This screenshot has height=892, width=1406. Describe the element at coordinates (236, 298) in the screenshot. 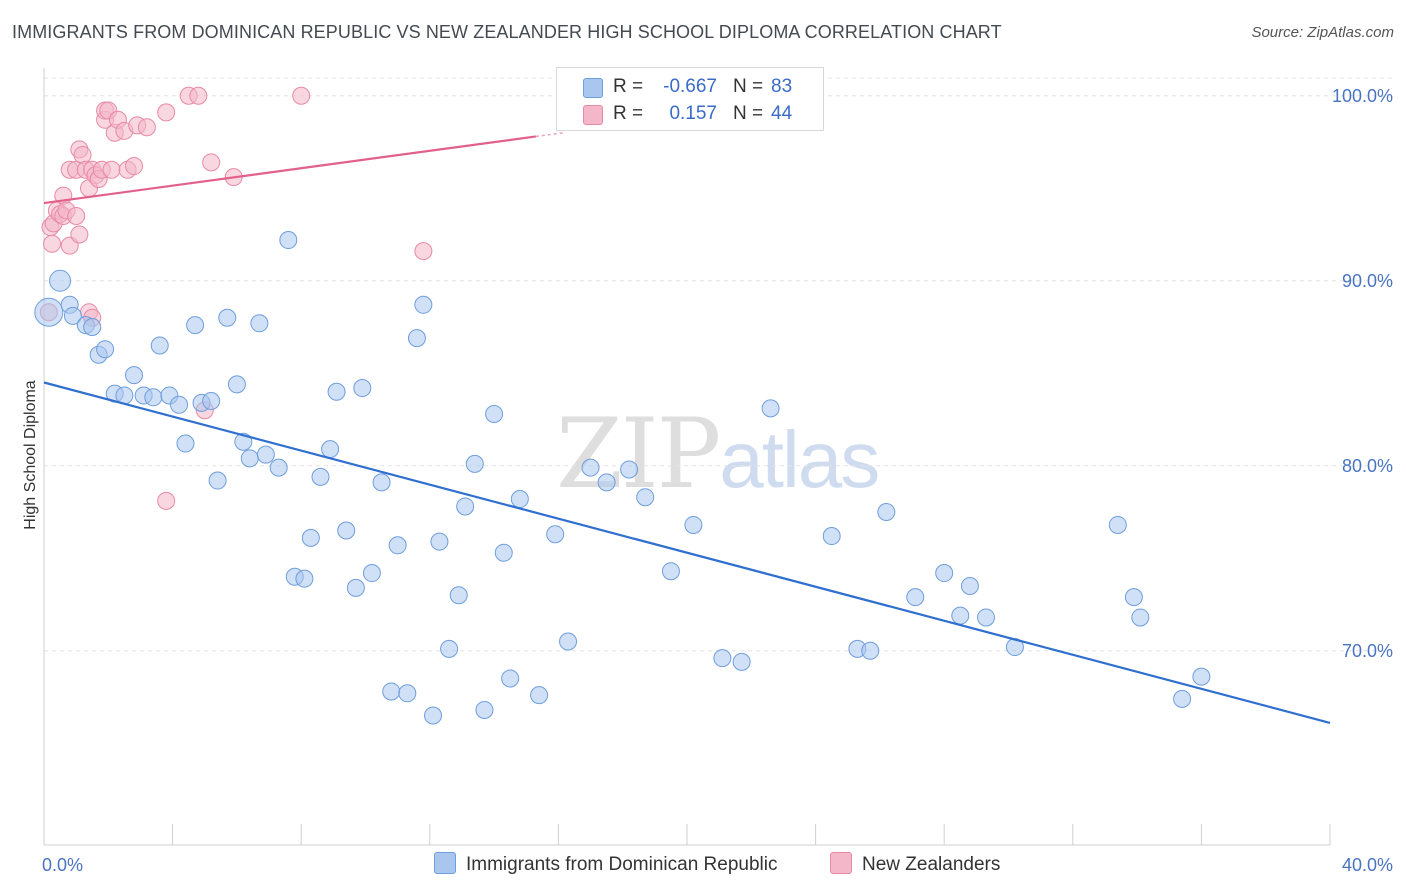

I see `new-zealanders-points` at that location.